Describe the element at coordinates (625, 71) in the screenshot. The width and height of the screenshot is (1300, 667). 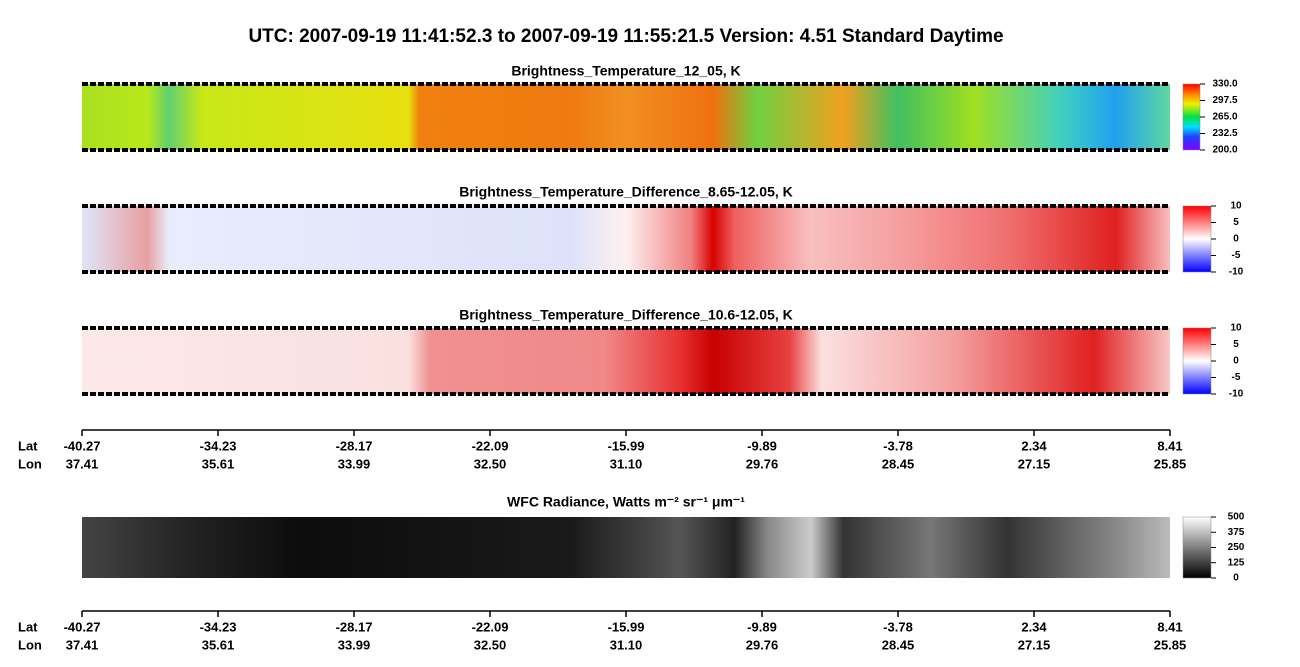
I see `panel-title: Brightness_Temperature_12_05, K` at that location.